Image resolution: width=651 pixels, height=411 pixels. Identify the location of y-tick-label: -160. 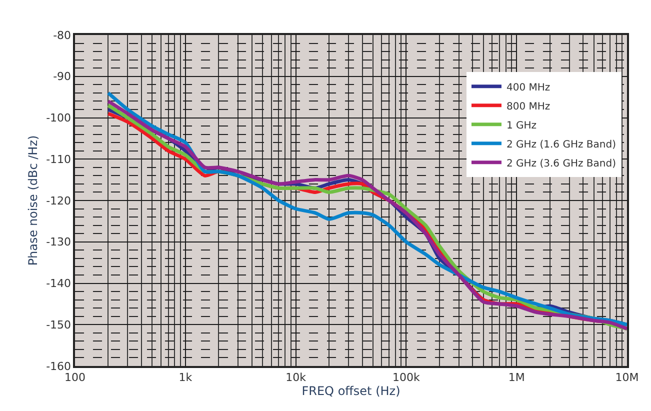
(59, 366).